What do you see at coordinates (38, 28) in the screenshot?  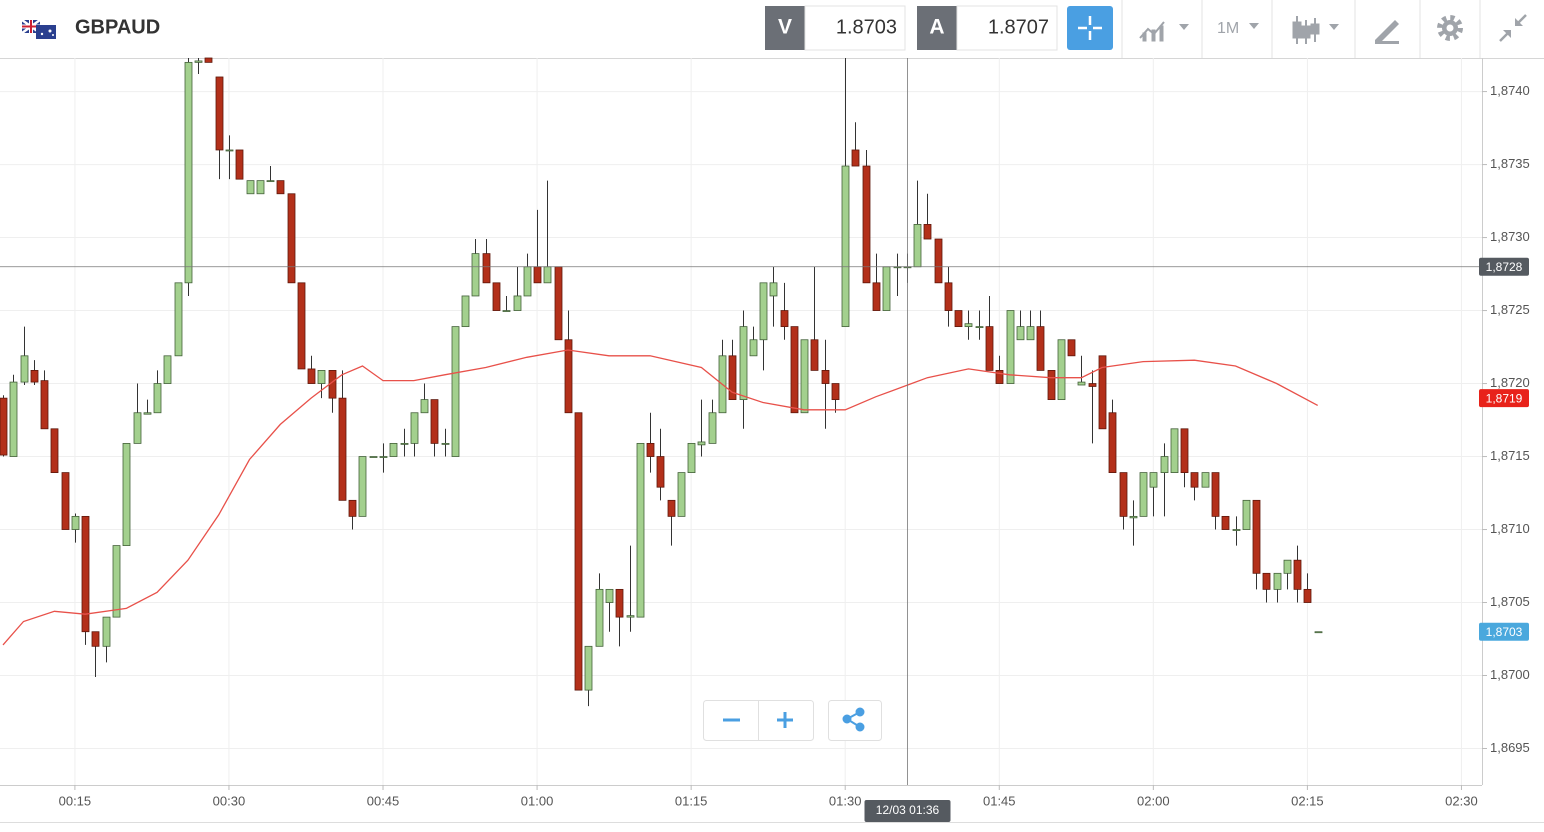 I see `flag` at bounding box center [38, 28].